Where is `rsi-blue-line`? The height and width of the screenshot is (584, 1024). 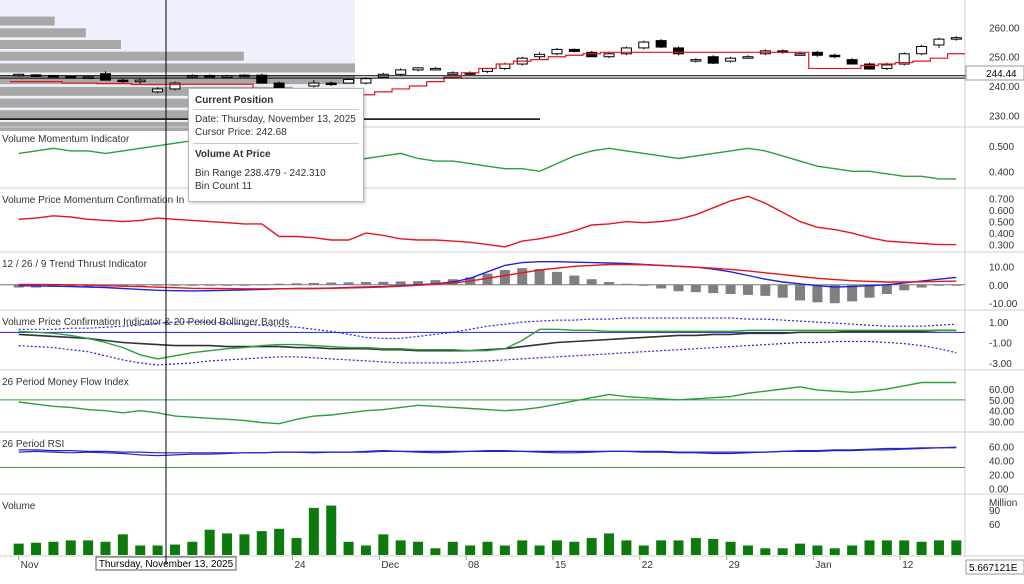
rsi-blue-line is located at coordinates (487, 450).